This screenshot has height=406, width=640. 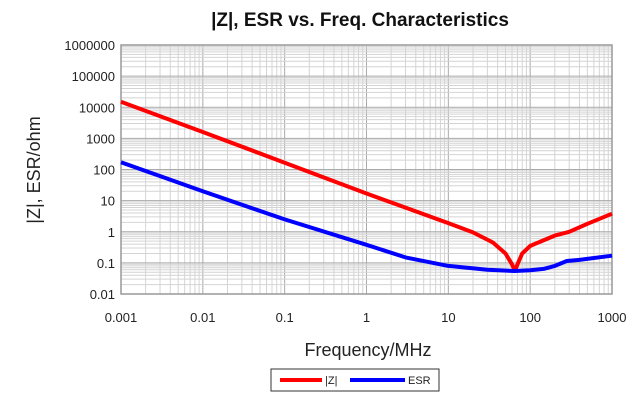 I want to click on y-tick-label: 100, so click(x=104, y=170).